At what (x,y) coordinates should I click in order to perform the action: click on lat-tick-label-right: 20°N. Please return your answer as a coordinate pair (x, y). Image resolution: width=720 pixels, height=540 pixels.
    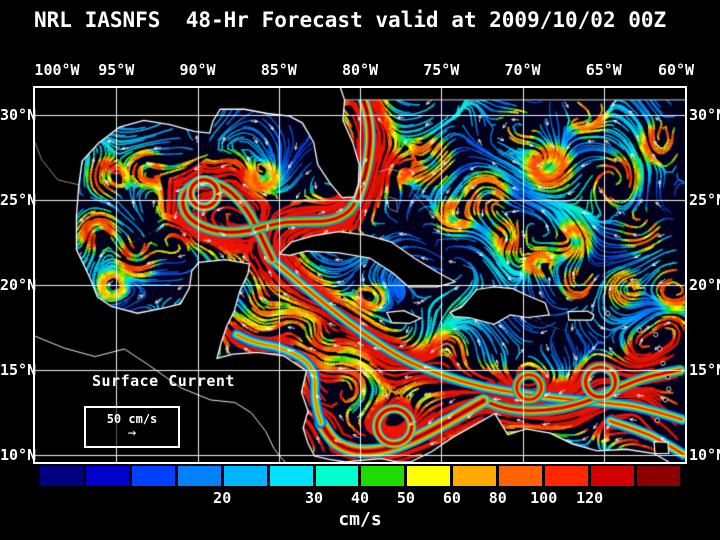
    Looking at the image, I should click on (704, 285).